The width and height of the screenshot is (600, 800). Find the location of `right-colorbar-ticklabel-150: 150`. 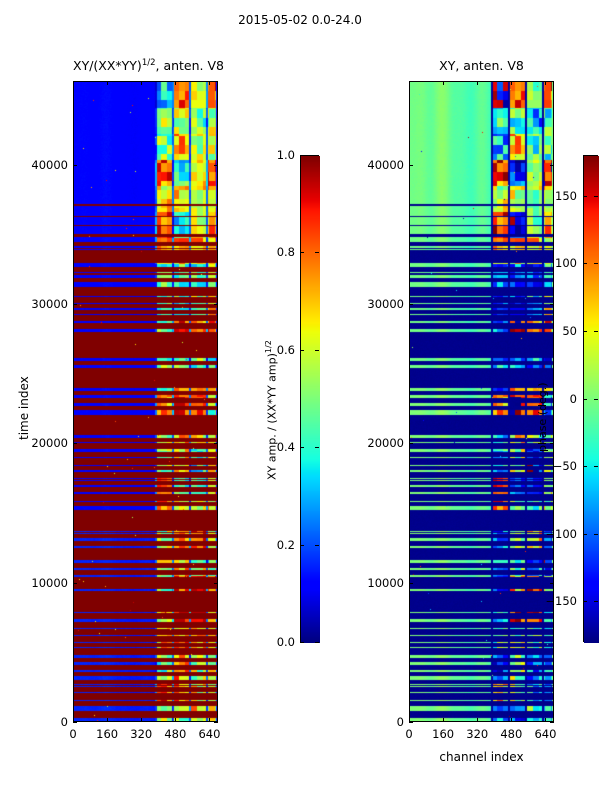

right-colorbar-ticklabel-150: 150 is located at coordinates (566, 195).